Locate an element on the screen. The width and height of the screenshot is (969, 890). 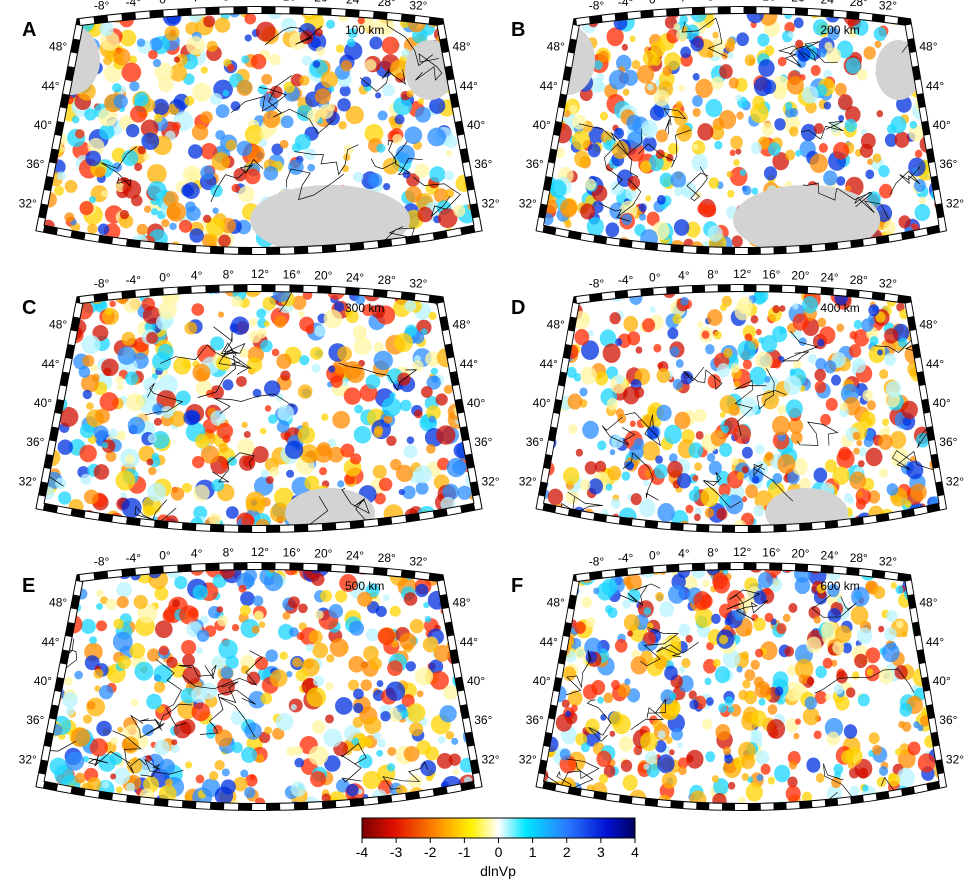
colorbar-tick-label: 4 is located at coordinates (635, 852).